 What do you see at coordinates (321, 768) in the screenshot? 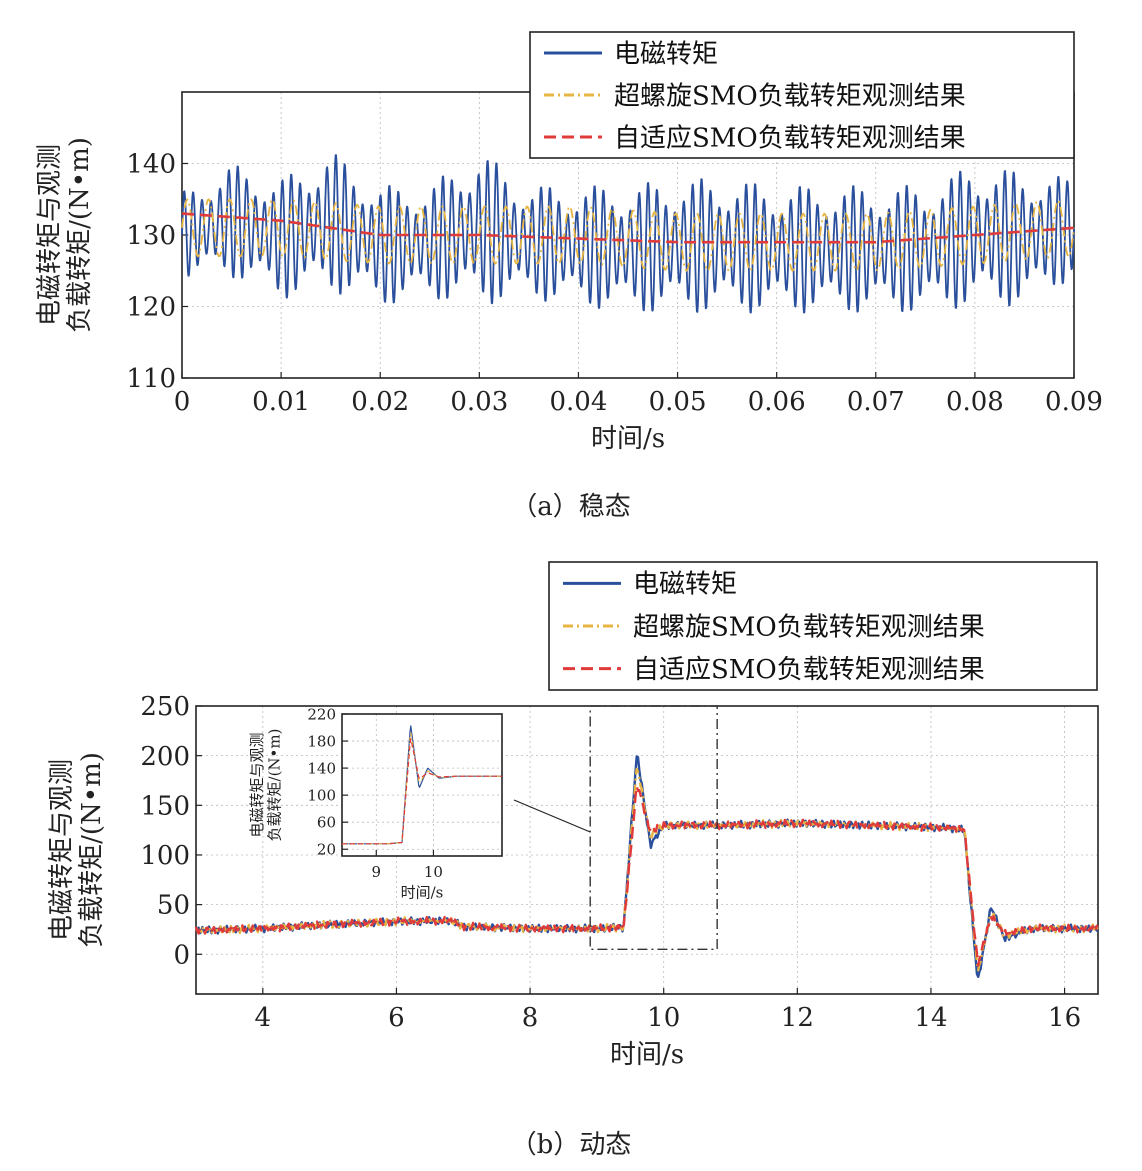
I see `b-inset-y-tick-label-3: 140` at bounding box center [321, 768].